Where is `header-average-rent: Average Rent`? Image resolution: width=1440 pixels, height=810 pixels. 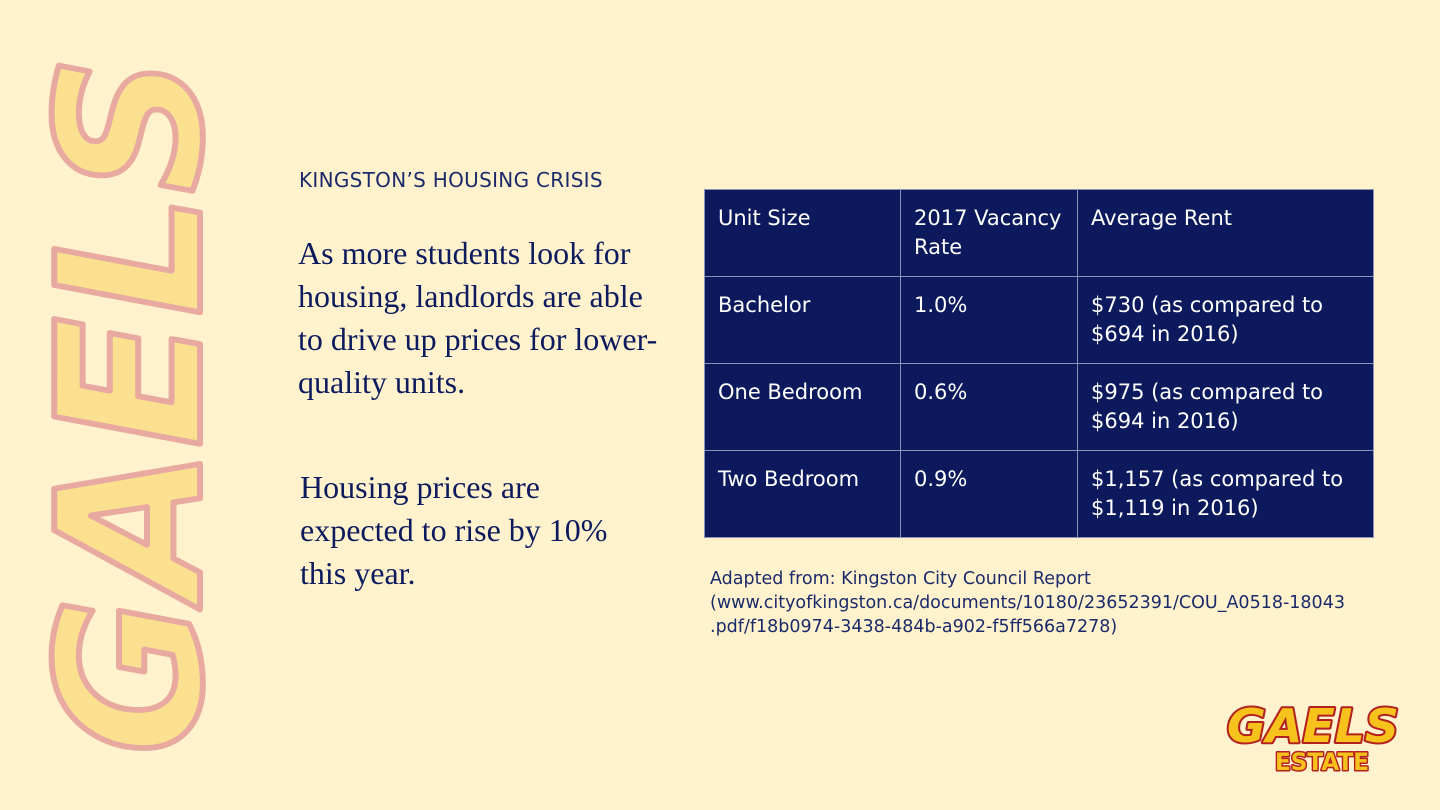 header-average-rent: Average Rent is located at coordinates (1225, 233).